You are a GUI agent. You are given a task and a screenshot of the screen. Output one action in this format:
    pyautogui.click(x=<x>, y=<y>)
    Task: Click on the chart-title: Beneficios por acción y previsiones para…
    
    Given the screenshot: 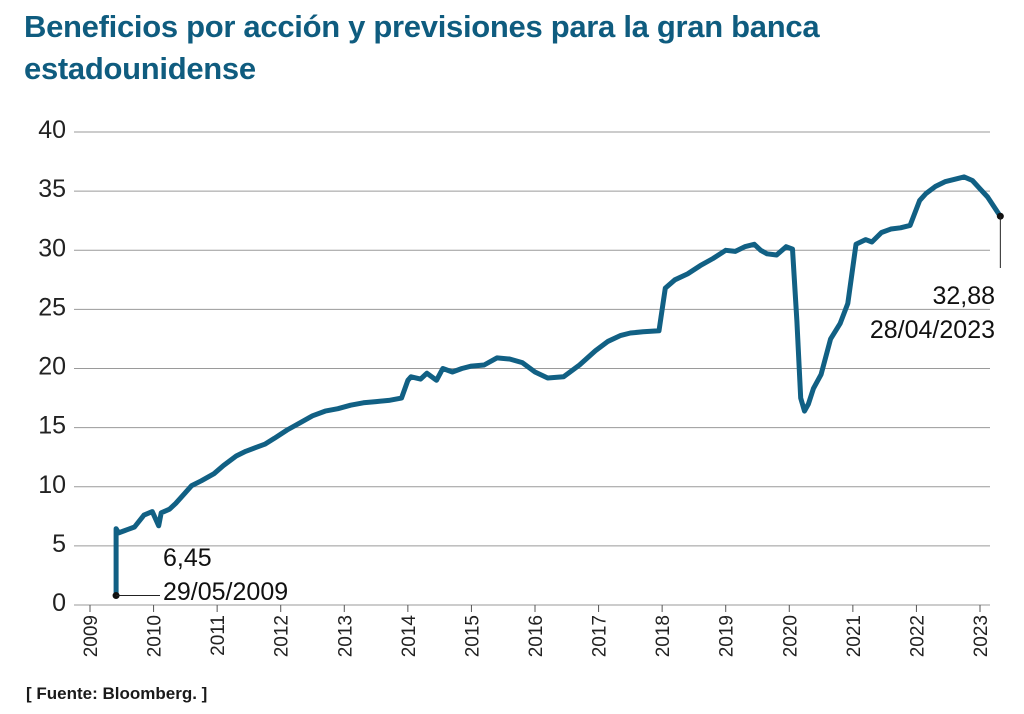 What is the action you would take?
    pyautogui.click(x=422, y=47)
    